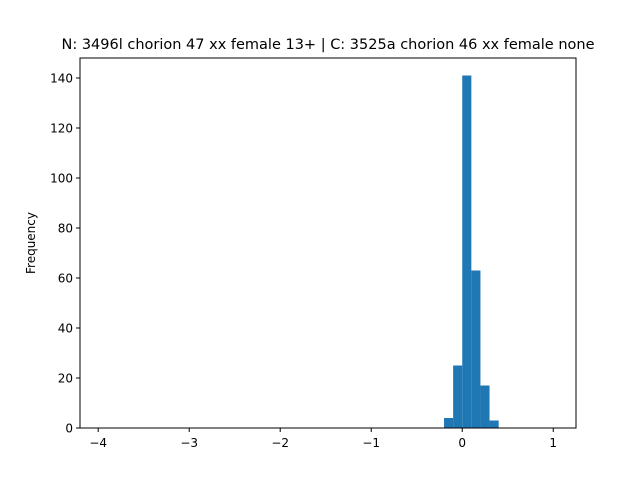  I want to click on y-axis-label: Frequency, so click(31, 243).